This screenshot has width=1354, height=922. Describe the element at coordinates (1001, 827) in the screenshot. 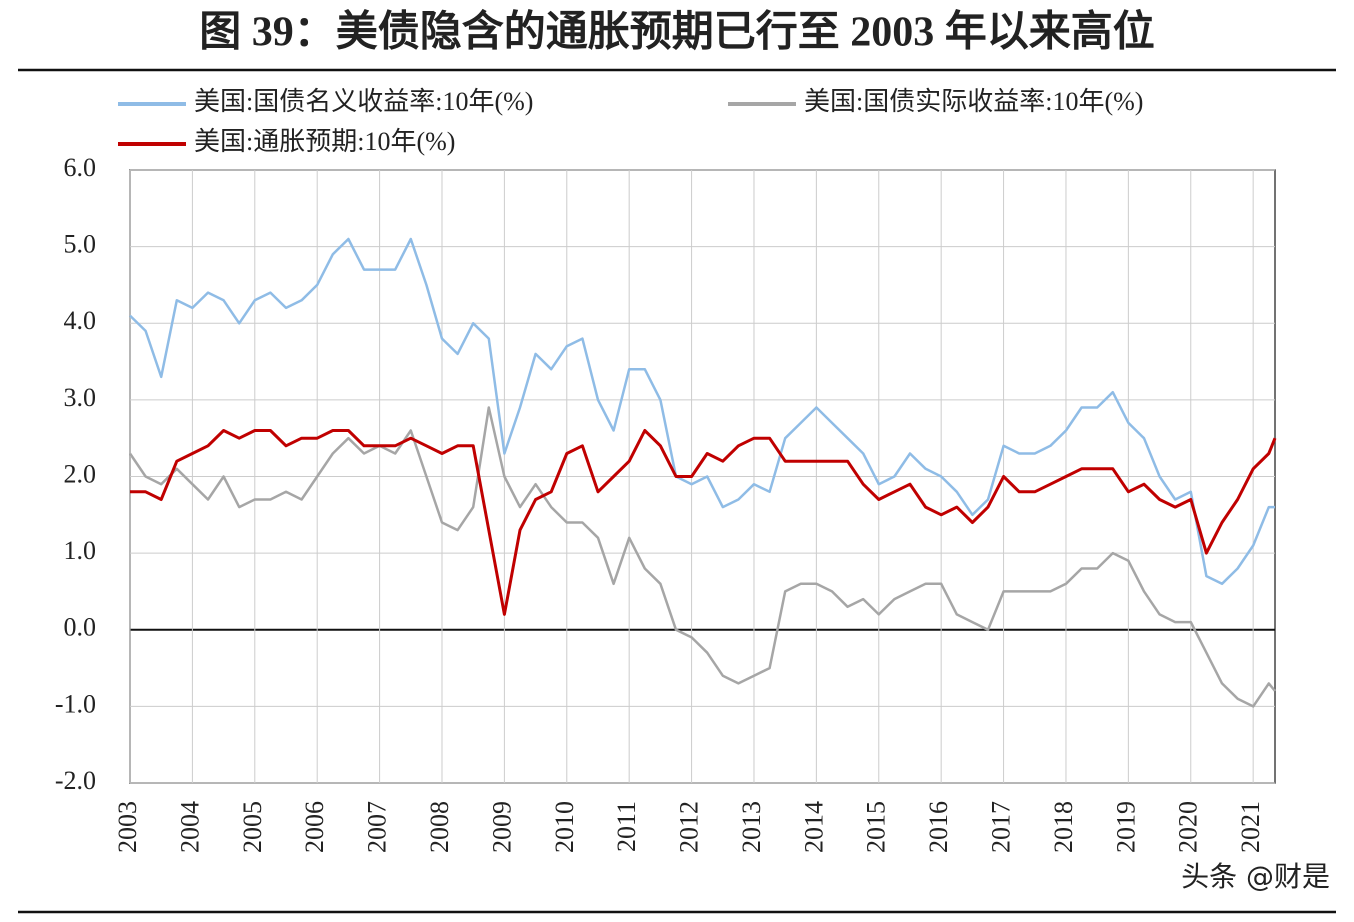

I see `x-tick-label: 2017` at that location.